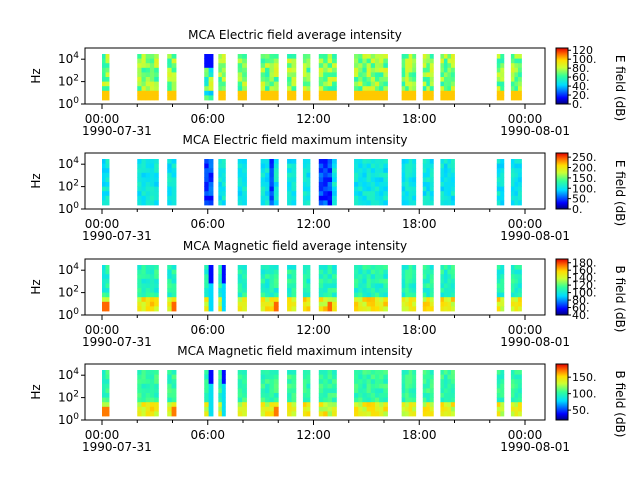  I want to click on y-tick-label: 102, so click(68, 186).